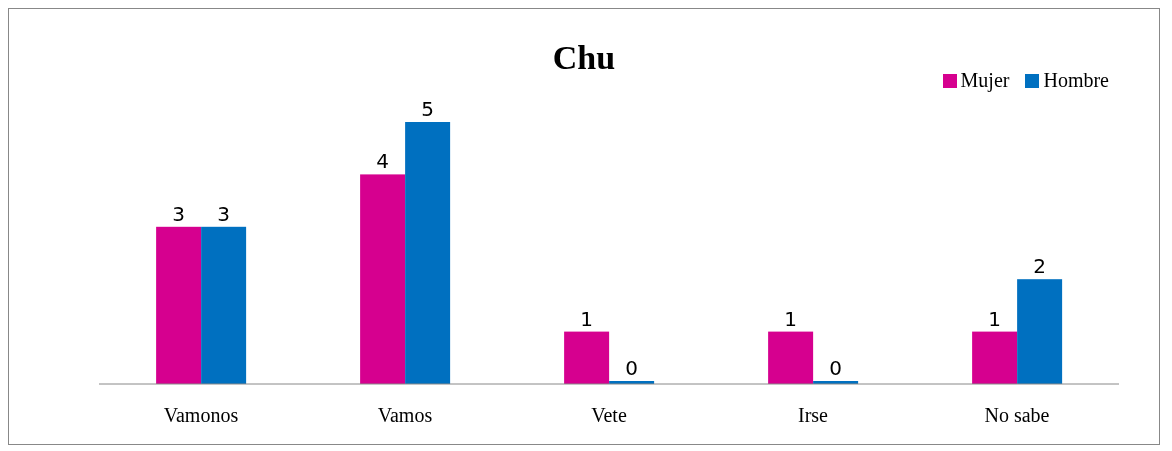 The height and width of the screenshot is (451, 1172). I want to click on x-tick-label: Vamonos, so click(201, 415).